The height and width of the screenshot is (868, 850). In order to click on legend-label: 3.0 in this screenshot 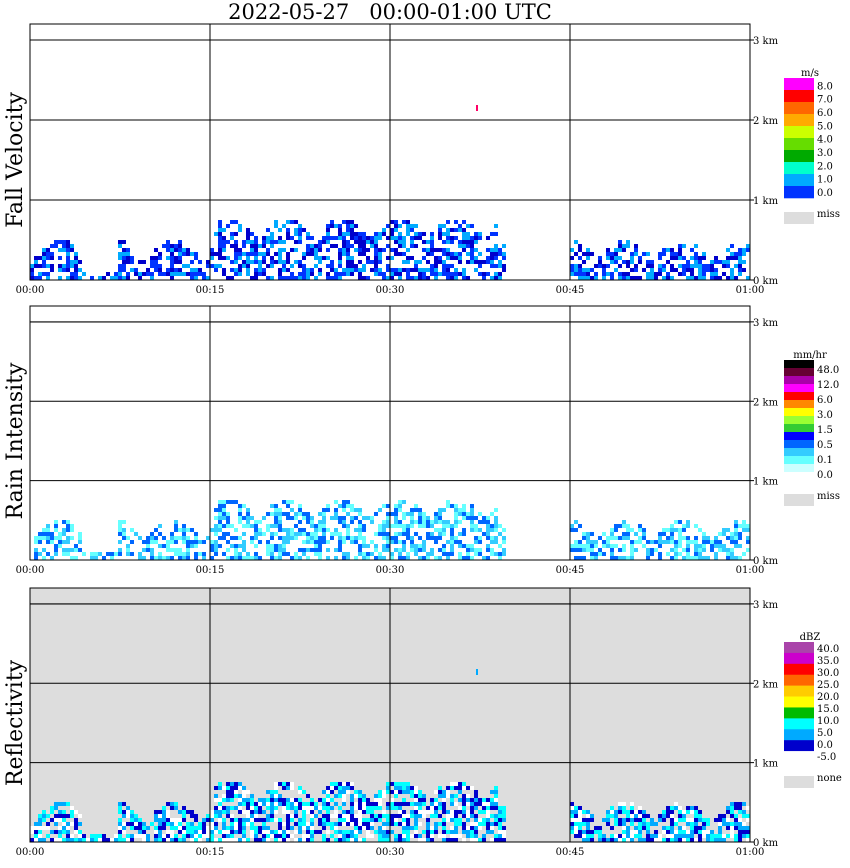, I will do `click(825, 153)`.